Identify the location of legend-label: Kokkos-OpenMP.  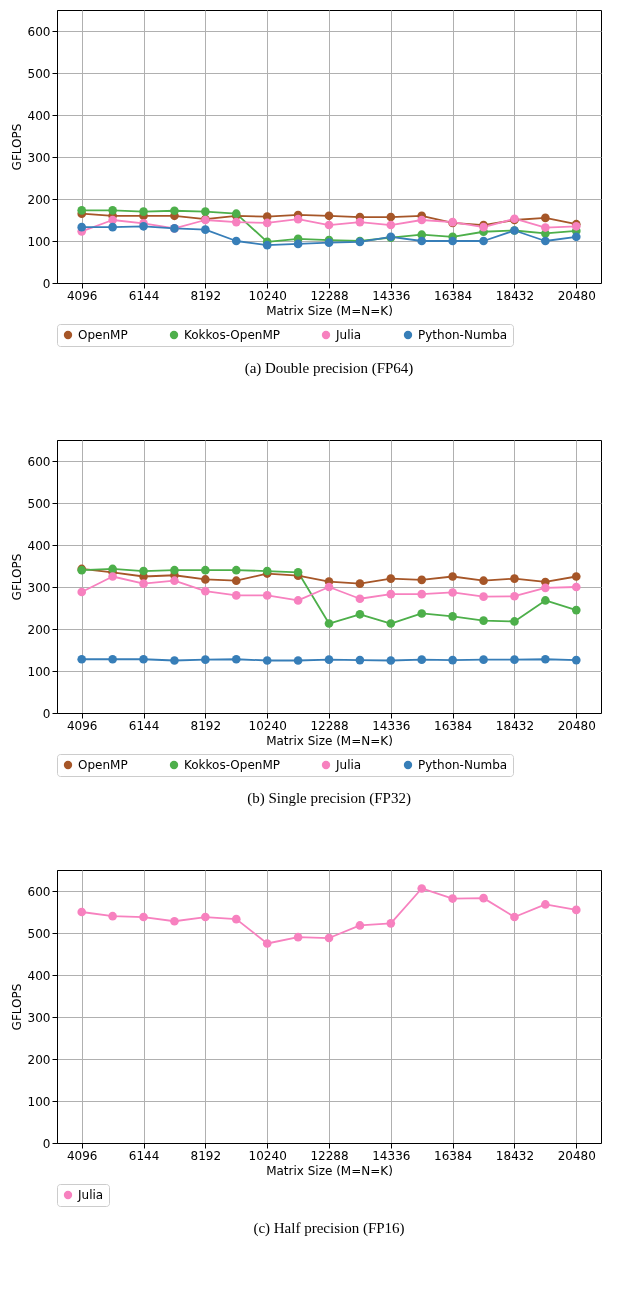
(232, 335).